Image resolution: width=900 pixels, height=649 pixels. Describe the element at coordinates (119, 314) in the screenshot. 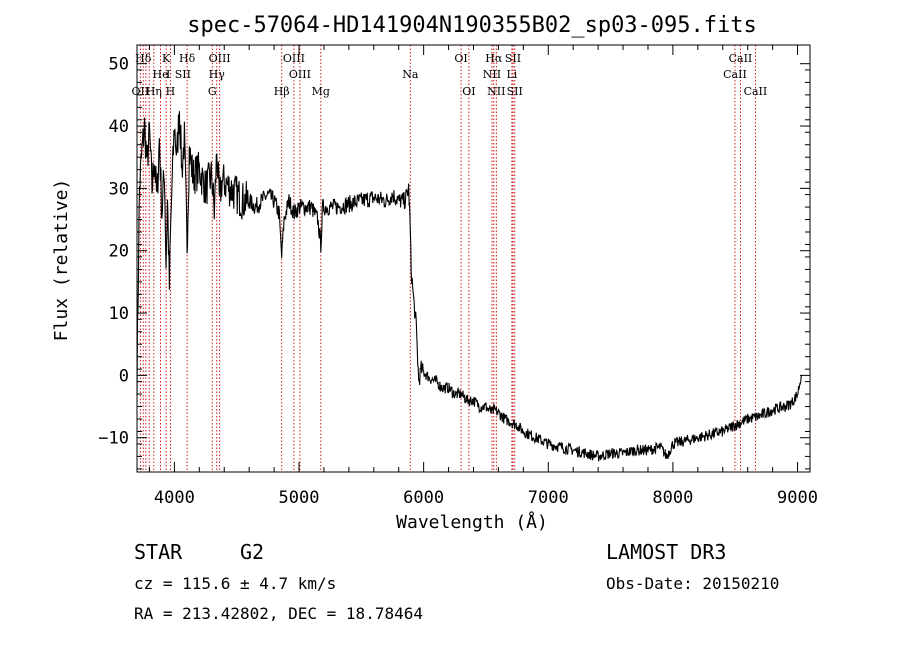

I see `y-tick-label: 10` at that location.